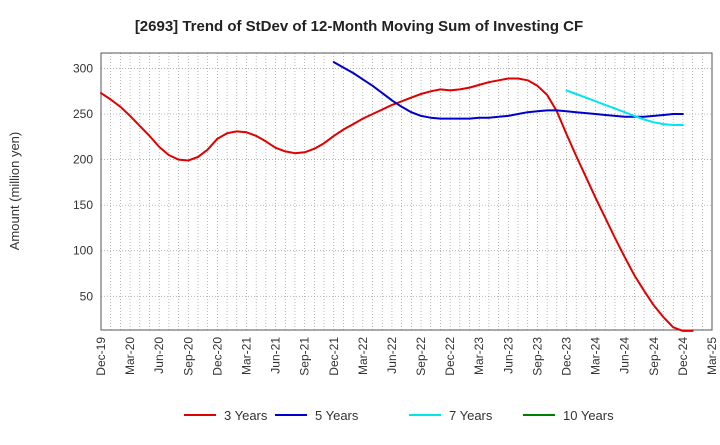 The width and height of the screenshot is (720, 445). I want to click on y-tick-label: 300, so click(83, 68).